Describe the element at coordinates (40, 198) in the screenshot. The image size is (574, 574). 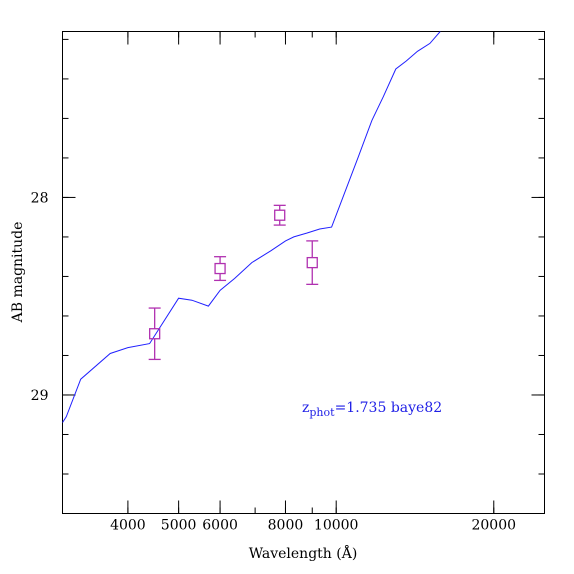
I see `y-tick-label: 28` at that location.